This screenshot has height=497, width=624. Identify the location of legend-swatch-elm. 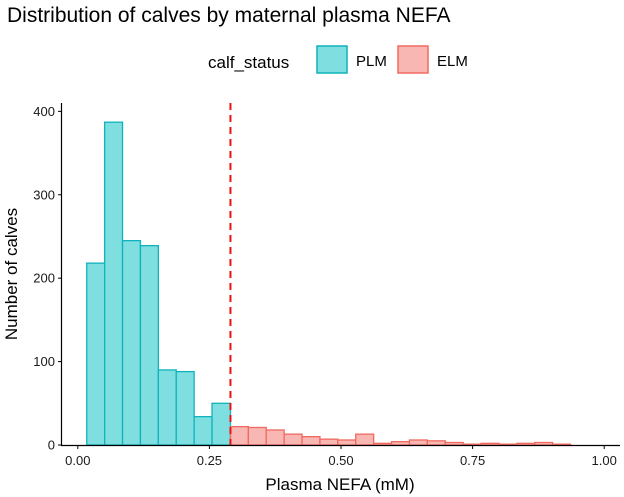
(413, 59).